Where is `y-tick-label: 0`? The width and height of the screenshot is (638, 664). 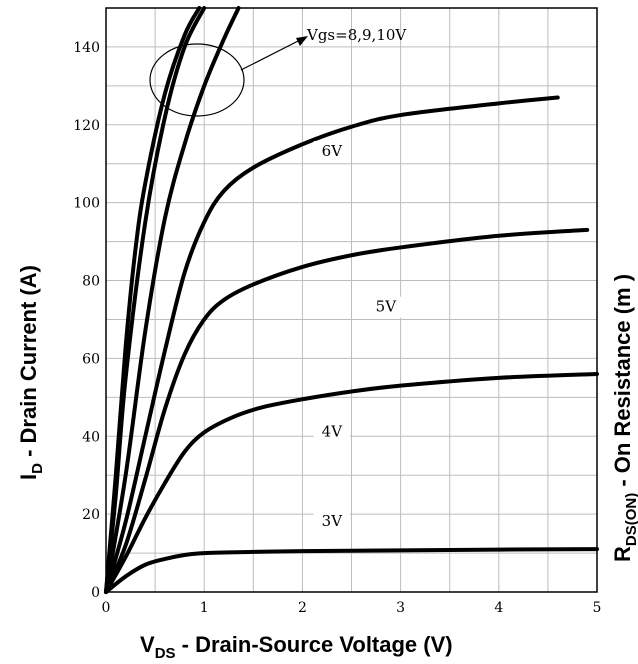
y-tick-label: 0 is located at coordinates (95, 593).